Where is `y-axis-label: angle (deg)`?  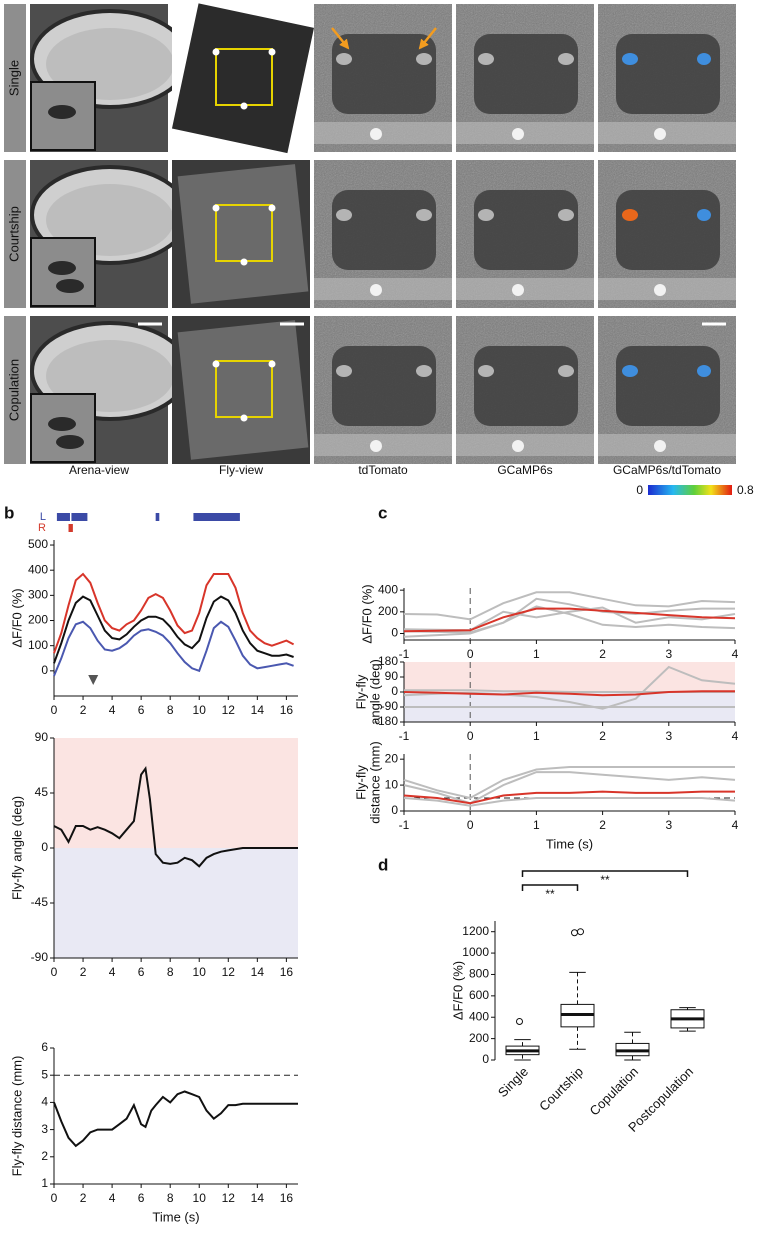 y-axis-label: angle (deg) is located at coordinates (374, 692).